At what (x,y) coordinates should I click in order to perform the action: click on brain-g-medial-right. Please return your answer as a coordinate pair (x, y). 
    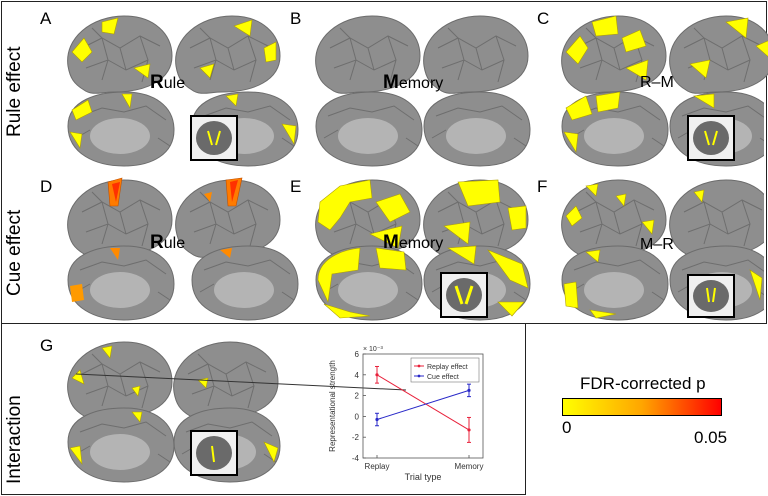
    Looking at the image, I should click on (227, 445).